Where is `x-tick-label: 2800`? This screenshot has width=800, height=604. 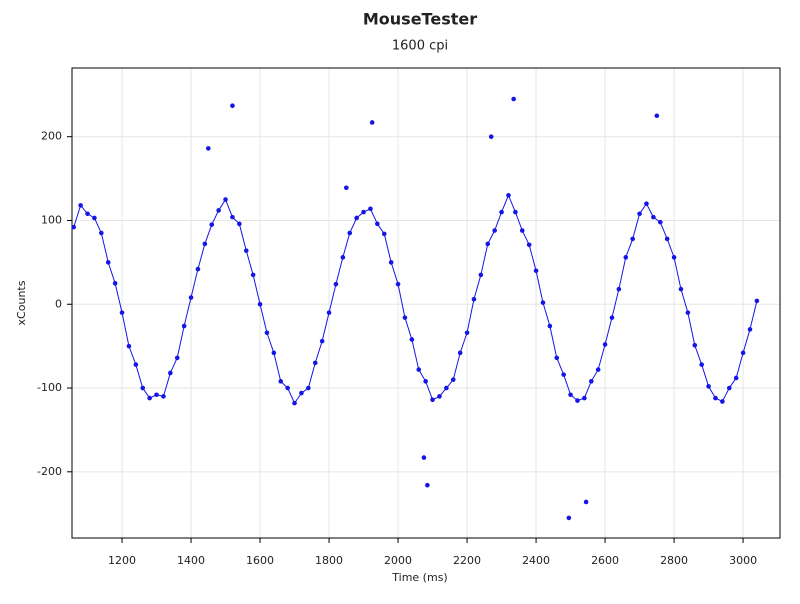
x-tick-label: 2800 is located at coordinates (674, 560).